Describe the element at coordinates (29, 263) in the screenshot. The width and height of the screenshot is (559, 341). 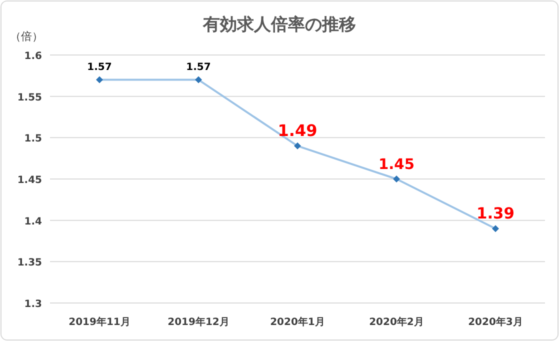
I see `y-tick-label: 1.35` at that location.